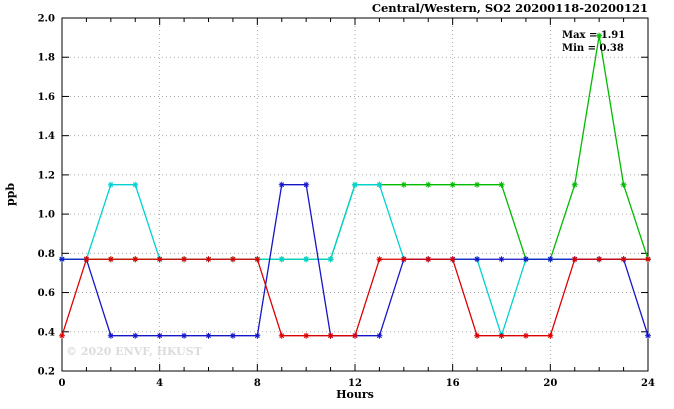 This screenshot has height=409, width=674. Describe the element at coordinates (62, 383) in the screenshot. I see `x-tick-label: 0` at that location.